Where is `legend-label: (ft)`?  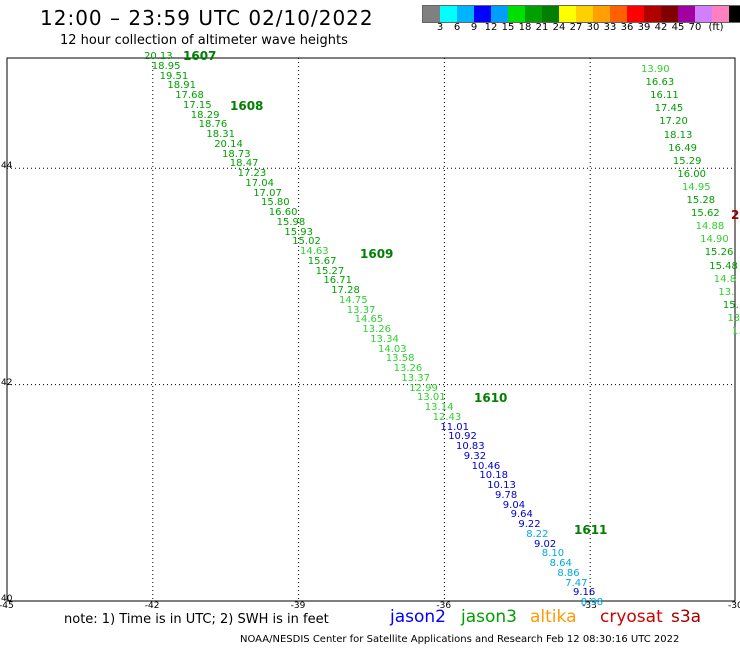 legend-label: (ft) is located at coordinates (716, 27).